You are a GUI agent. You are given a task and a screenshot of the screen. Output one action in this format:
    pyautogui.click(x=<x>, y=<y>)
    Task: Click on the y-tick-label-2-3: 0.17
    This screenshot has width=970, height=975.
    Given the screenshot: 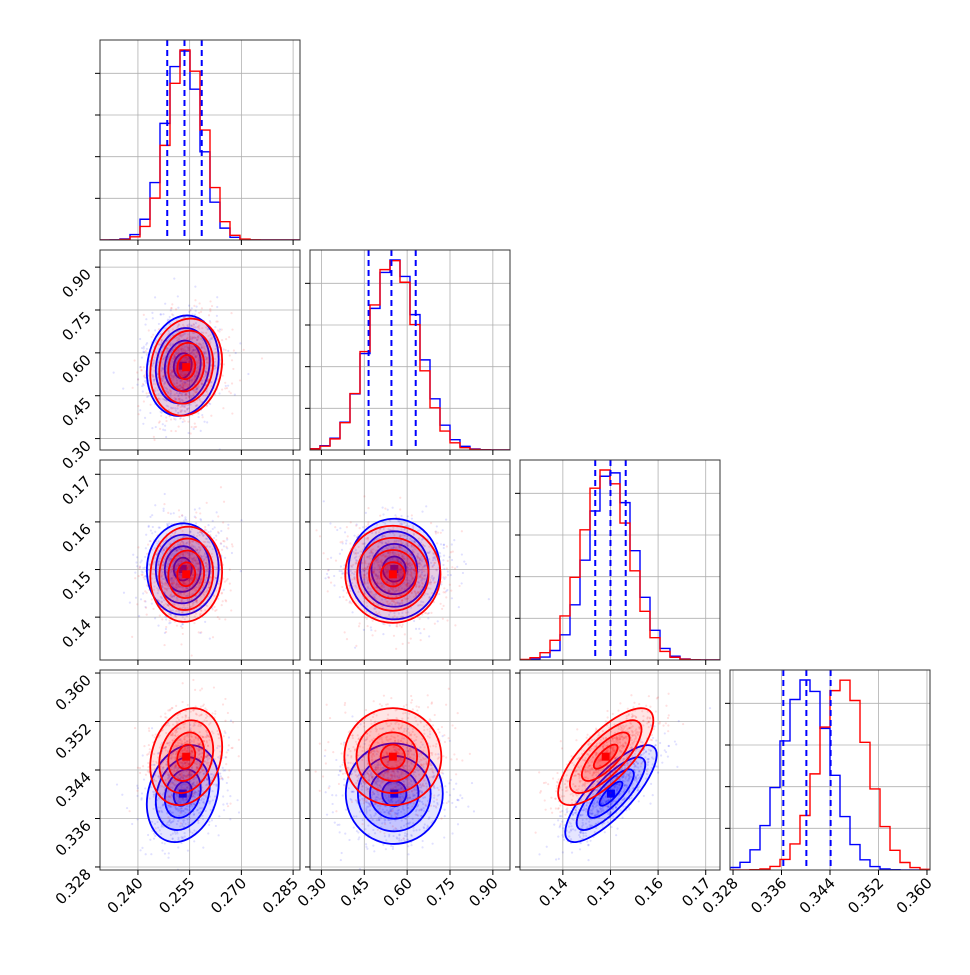 What is the action you would take?
    pyautogui.click(x=76, y=490)
    